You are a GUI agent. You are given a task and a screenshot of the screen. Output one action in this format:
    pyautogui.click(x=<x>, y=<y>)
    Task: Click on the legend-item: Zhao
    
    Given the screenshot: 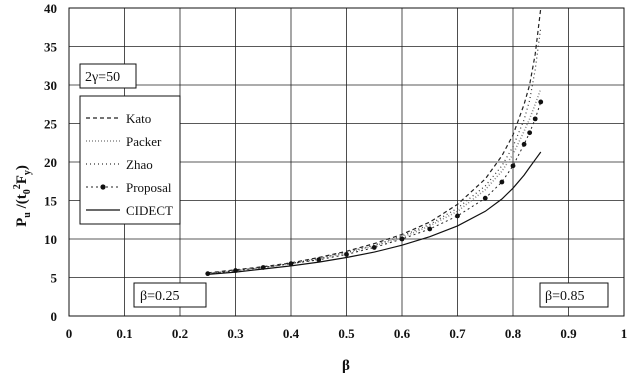 What is the action you would take?
    pyautogui.click(x=119, y=164)
    